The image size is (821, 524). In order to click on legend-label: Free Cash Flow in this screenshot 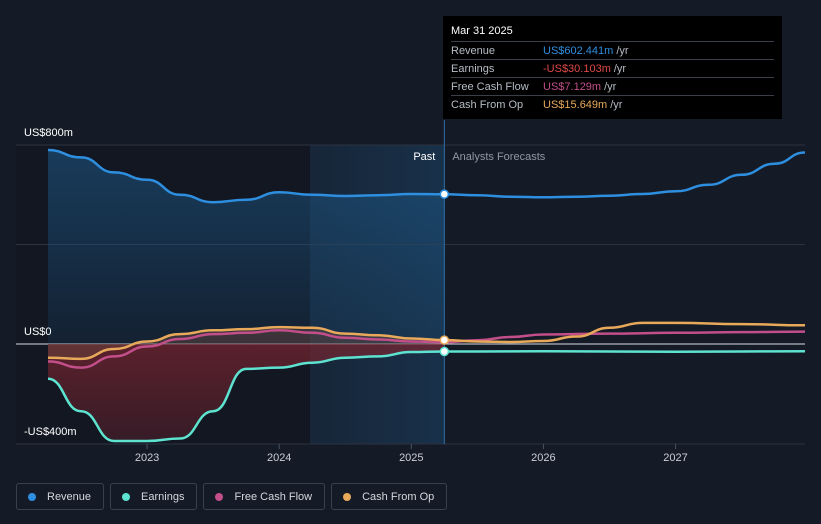, I will do `click(273, 496)`.